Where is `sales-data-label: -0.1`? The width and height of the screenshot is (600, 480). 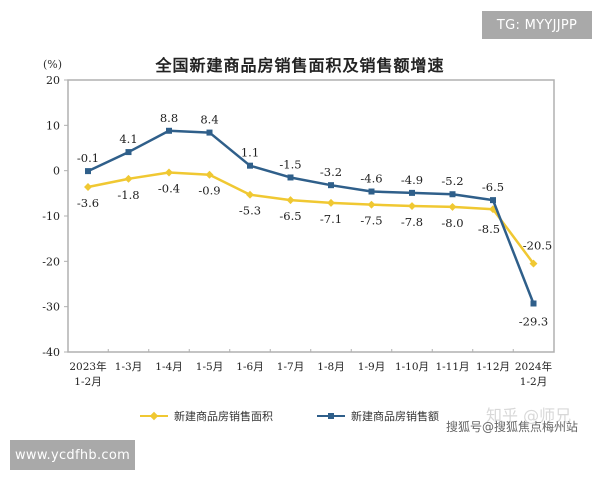
sales-data-label: -0.1 is located at coordinates (88, 158).